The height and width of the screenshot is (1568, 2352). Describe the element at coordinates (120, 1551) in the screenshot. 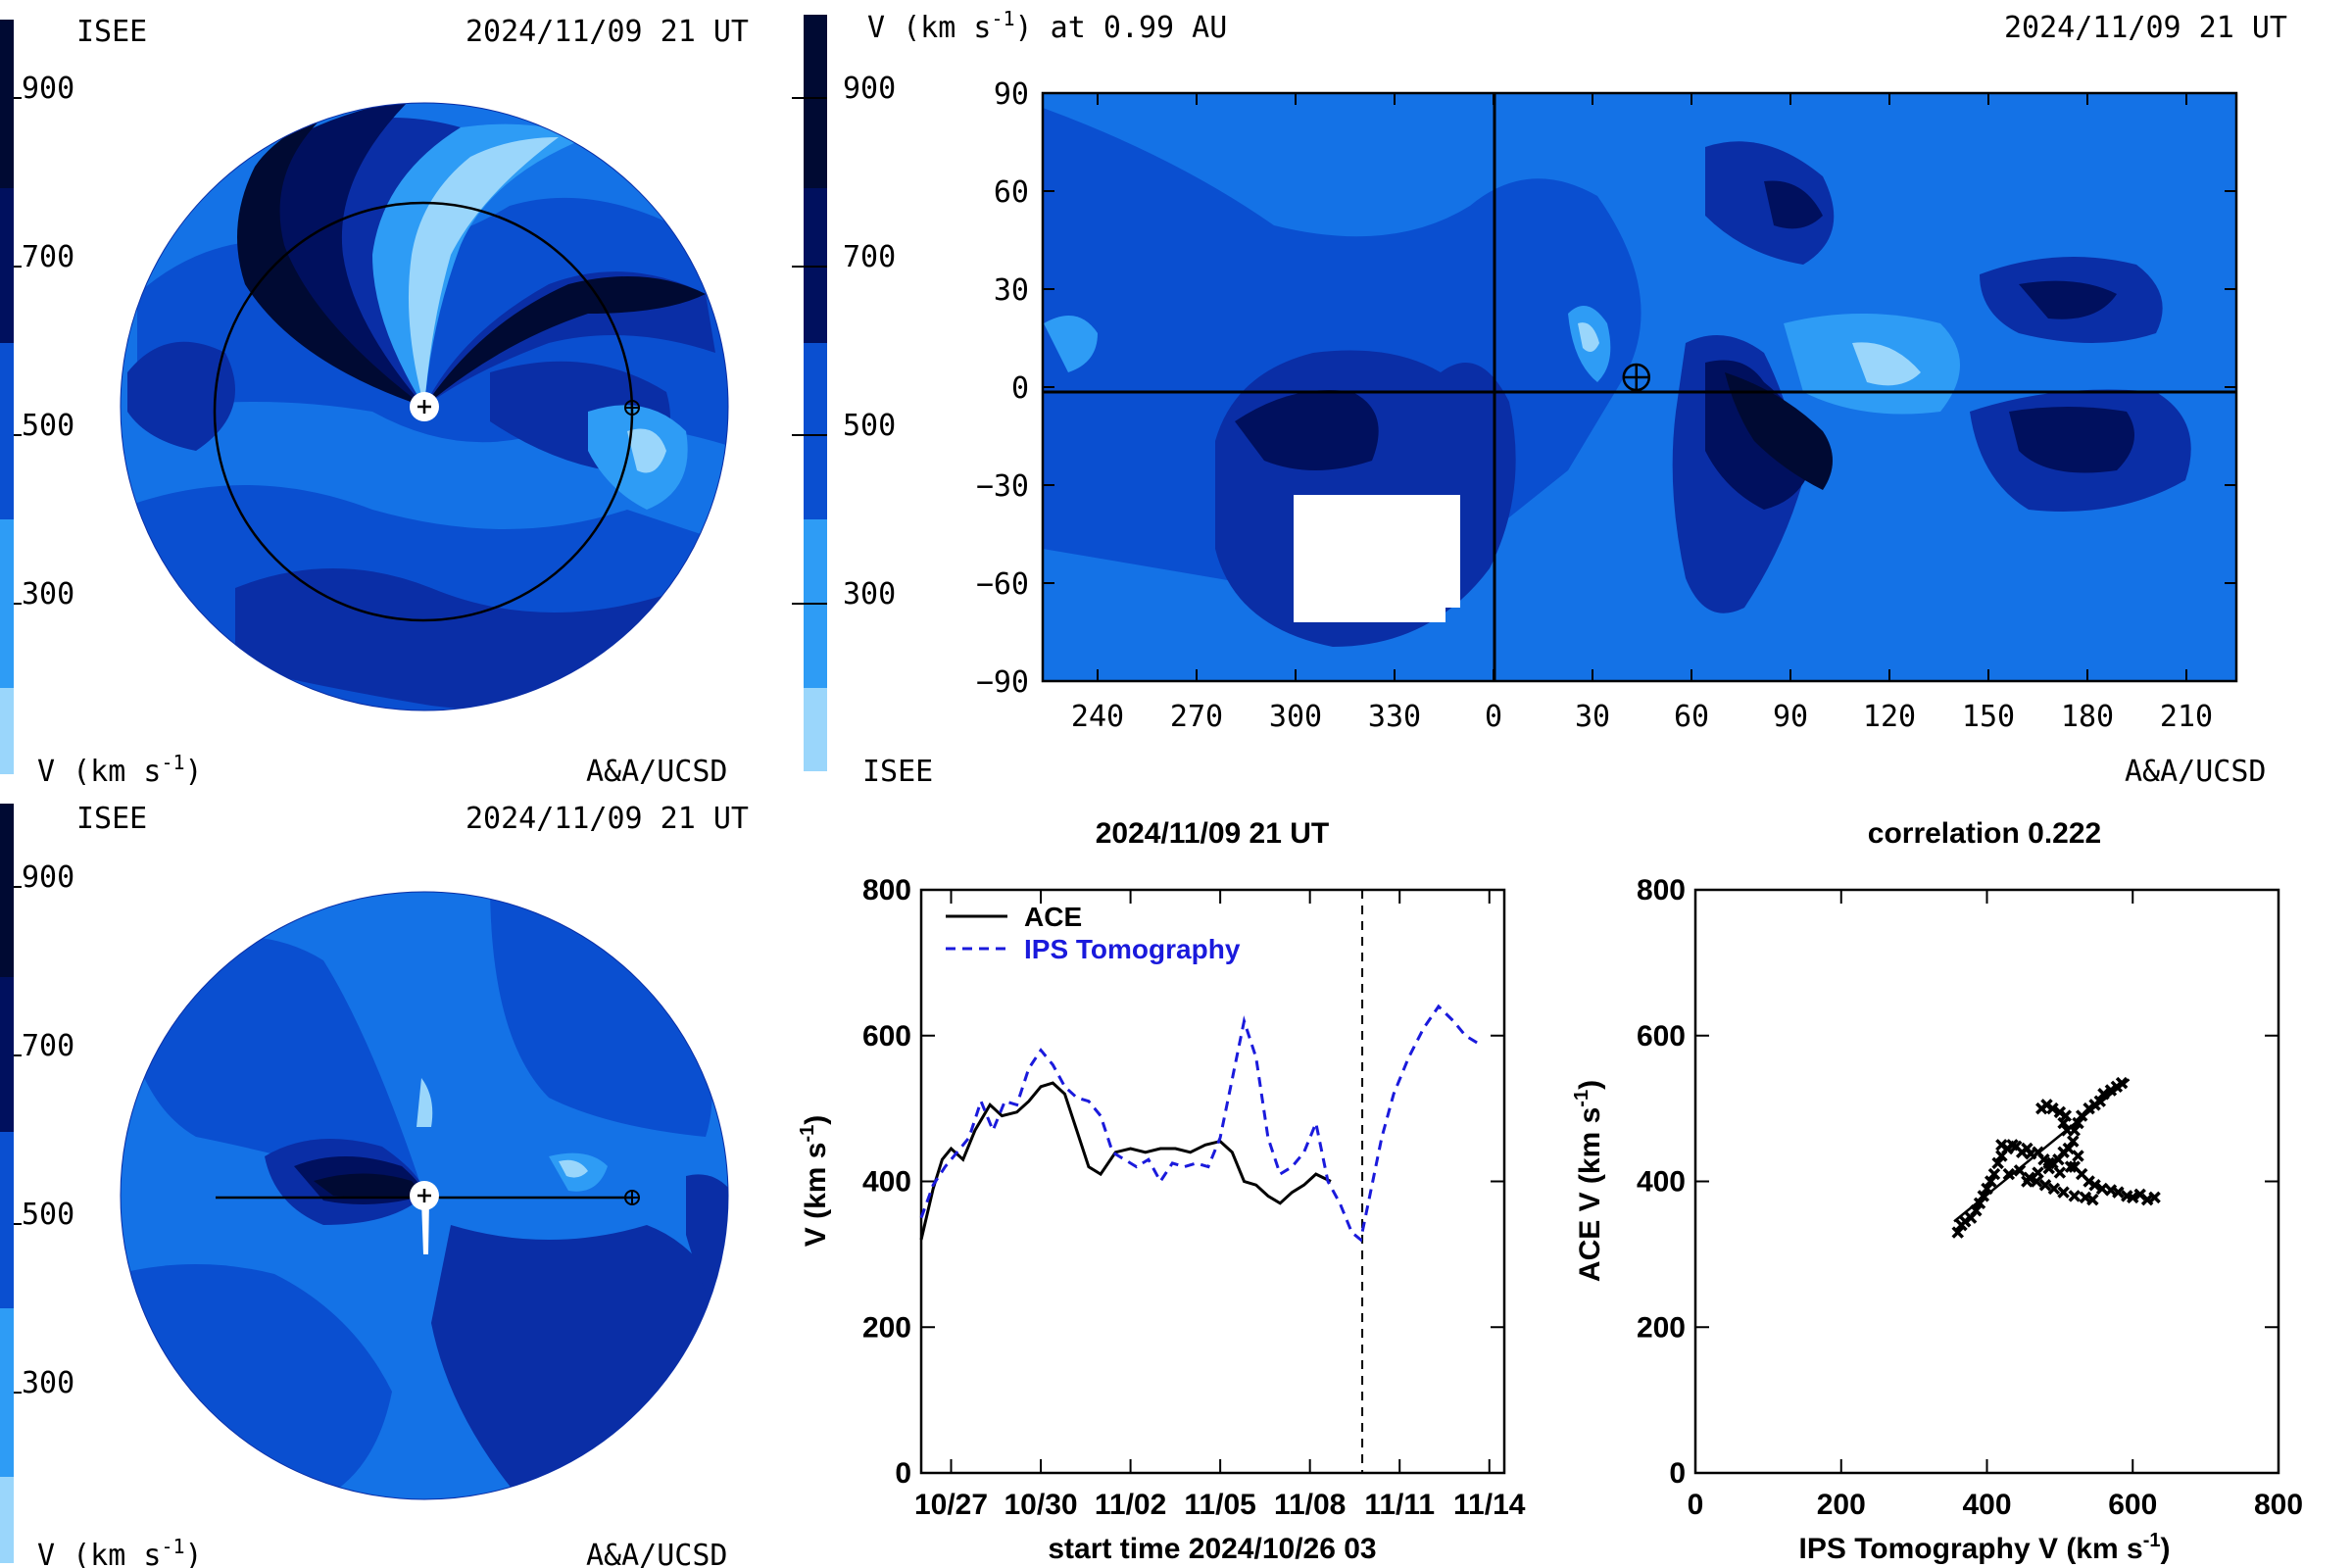

I see `colorbar-unit-label: V (km s-1)` at that location.